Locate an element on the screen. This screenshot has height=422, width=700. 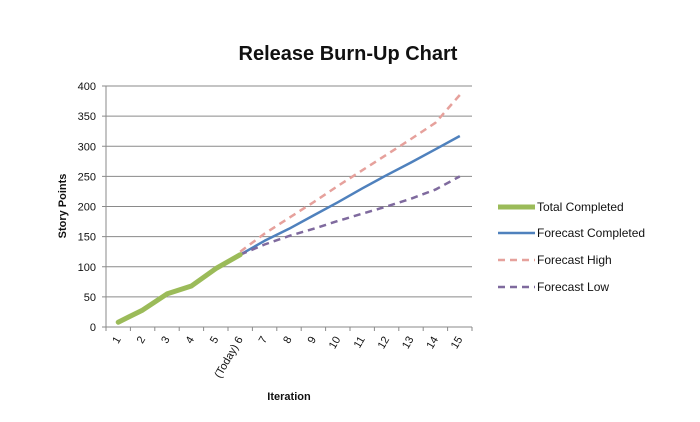
x-axis-title: Iteration is located at coordinates (289, 397).